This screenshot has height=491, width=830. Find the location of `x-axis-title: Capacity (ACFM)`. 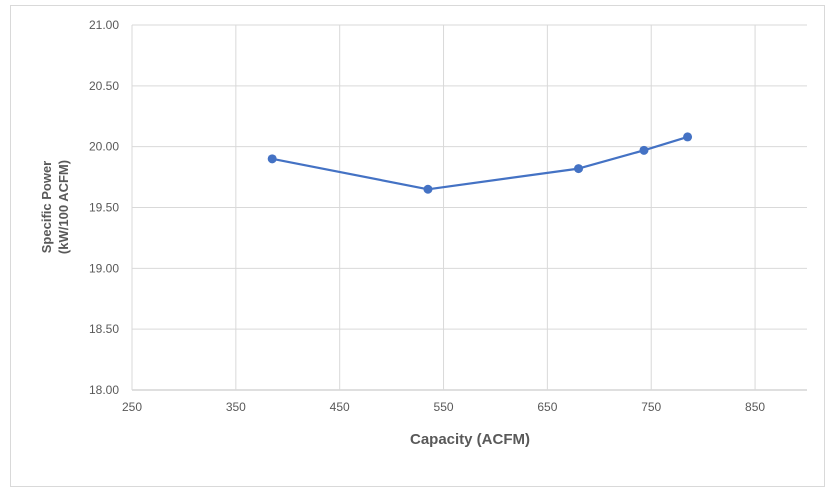

x-axis-title: Capacity (ACFM) is located at coordinates (470, 439).